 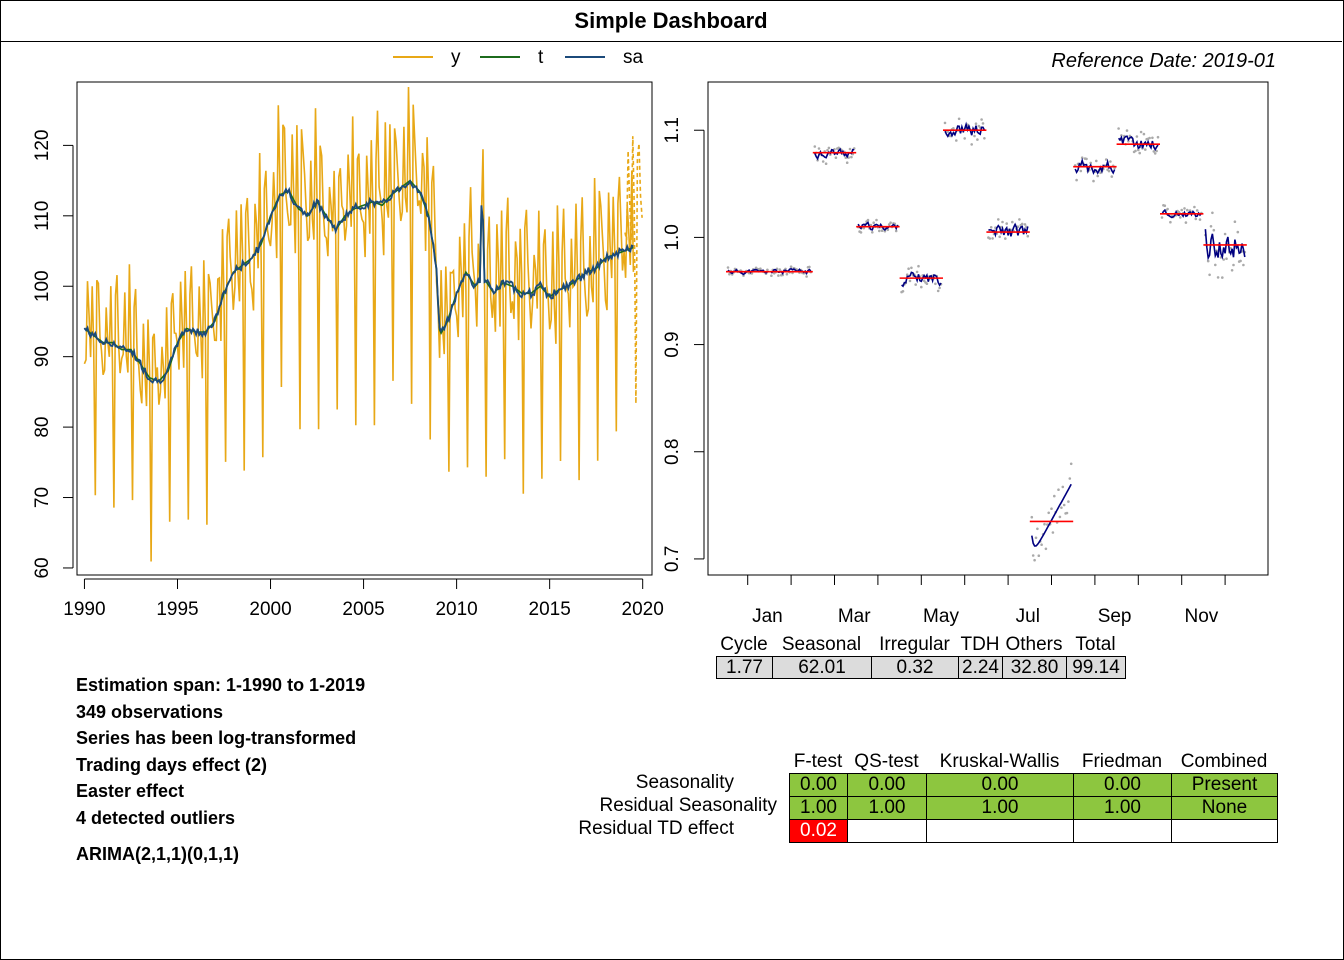 What do you see at coordinates (1202, 616) in the screenshot?
I see `x-tick-label: Nov` at bounding box center [1202, 616].